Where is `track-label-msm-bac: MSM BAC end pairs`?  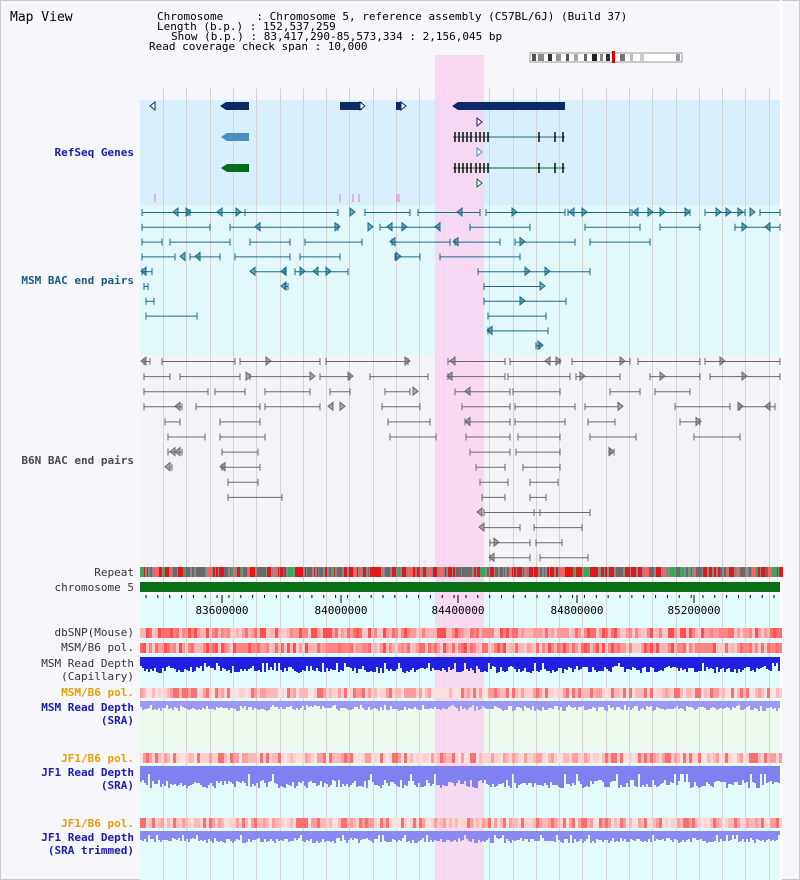
track-label-msm-bac: MSM BAC end pairs is located at coordinates (77, 280).